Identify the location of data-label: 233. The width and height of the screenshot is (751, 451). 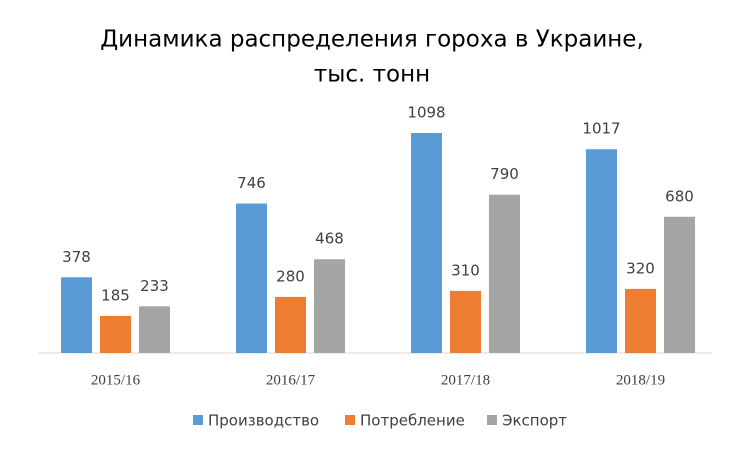
(154, 286).